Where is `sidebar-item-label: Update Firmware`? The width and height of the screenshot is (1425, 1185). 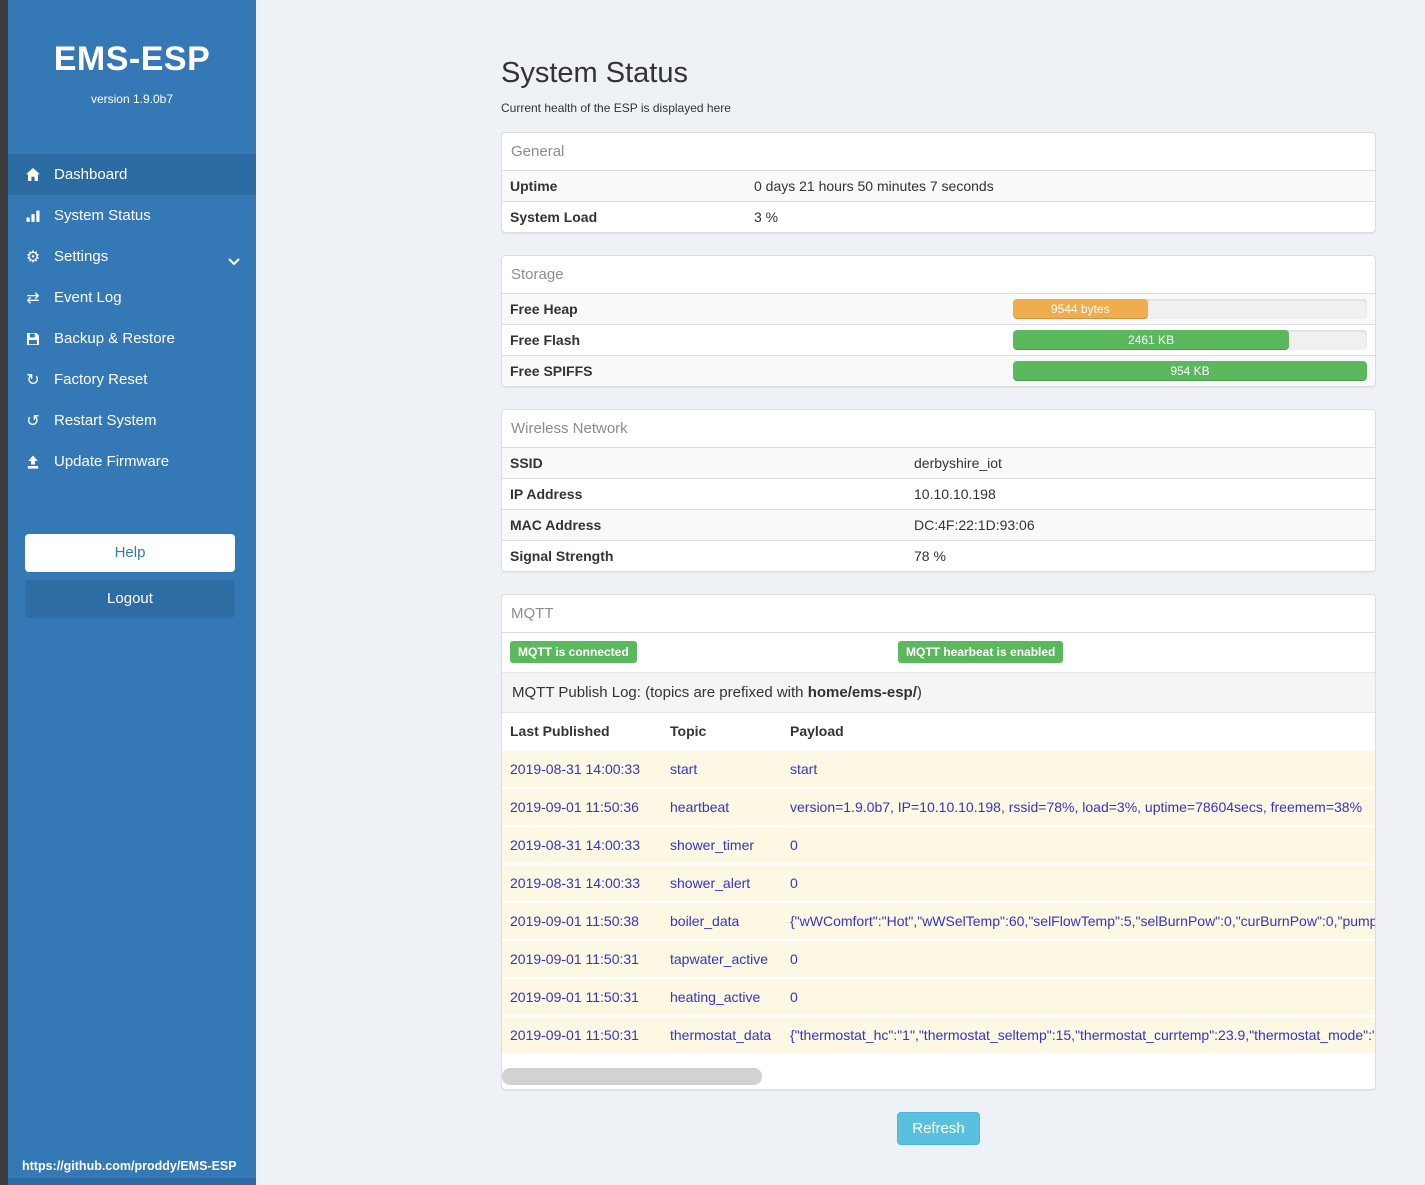
sidebar-item-label: Update Firmware is located at coordinates (112, 461).